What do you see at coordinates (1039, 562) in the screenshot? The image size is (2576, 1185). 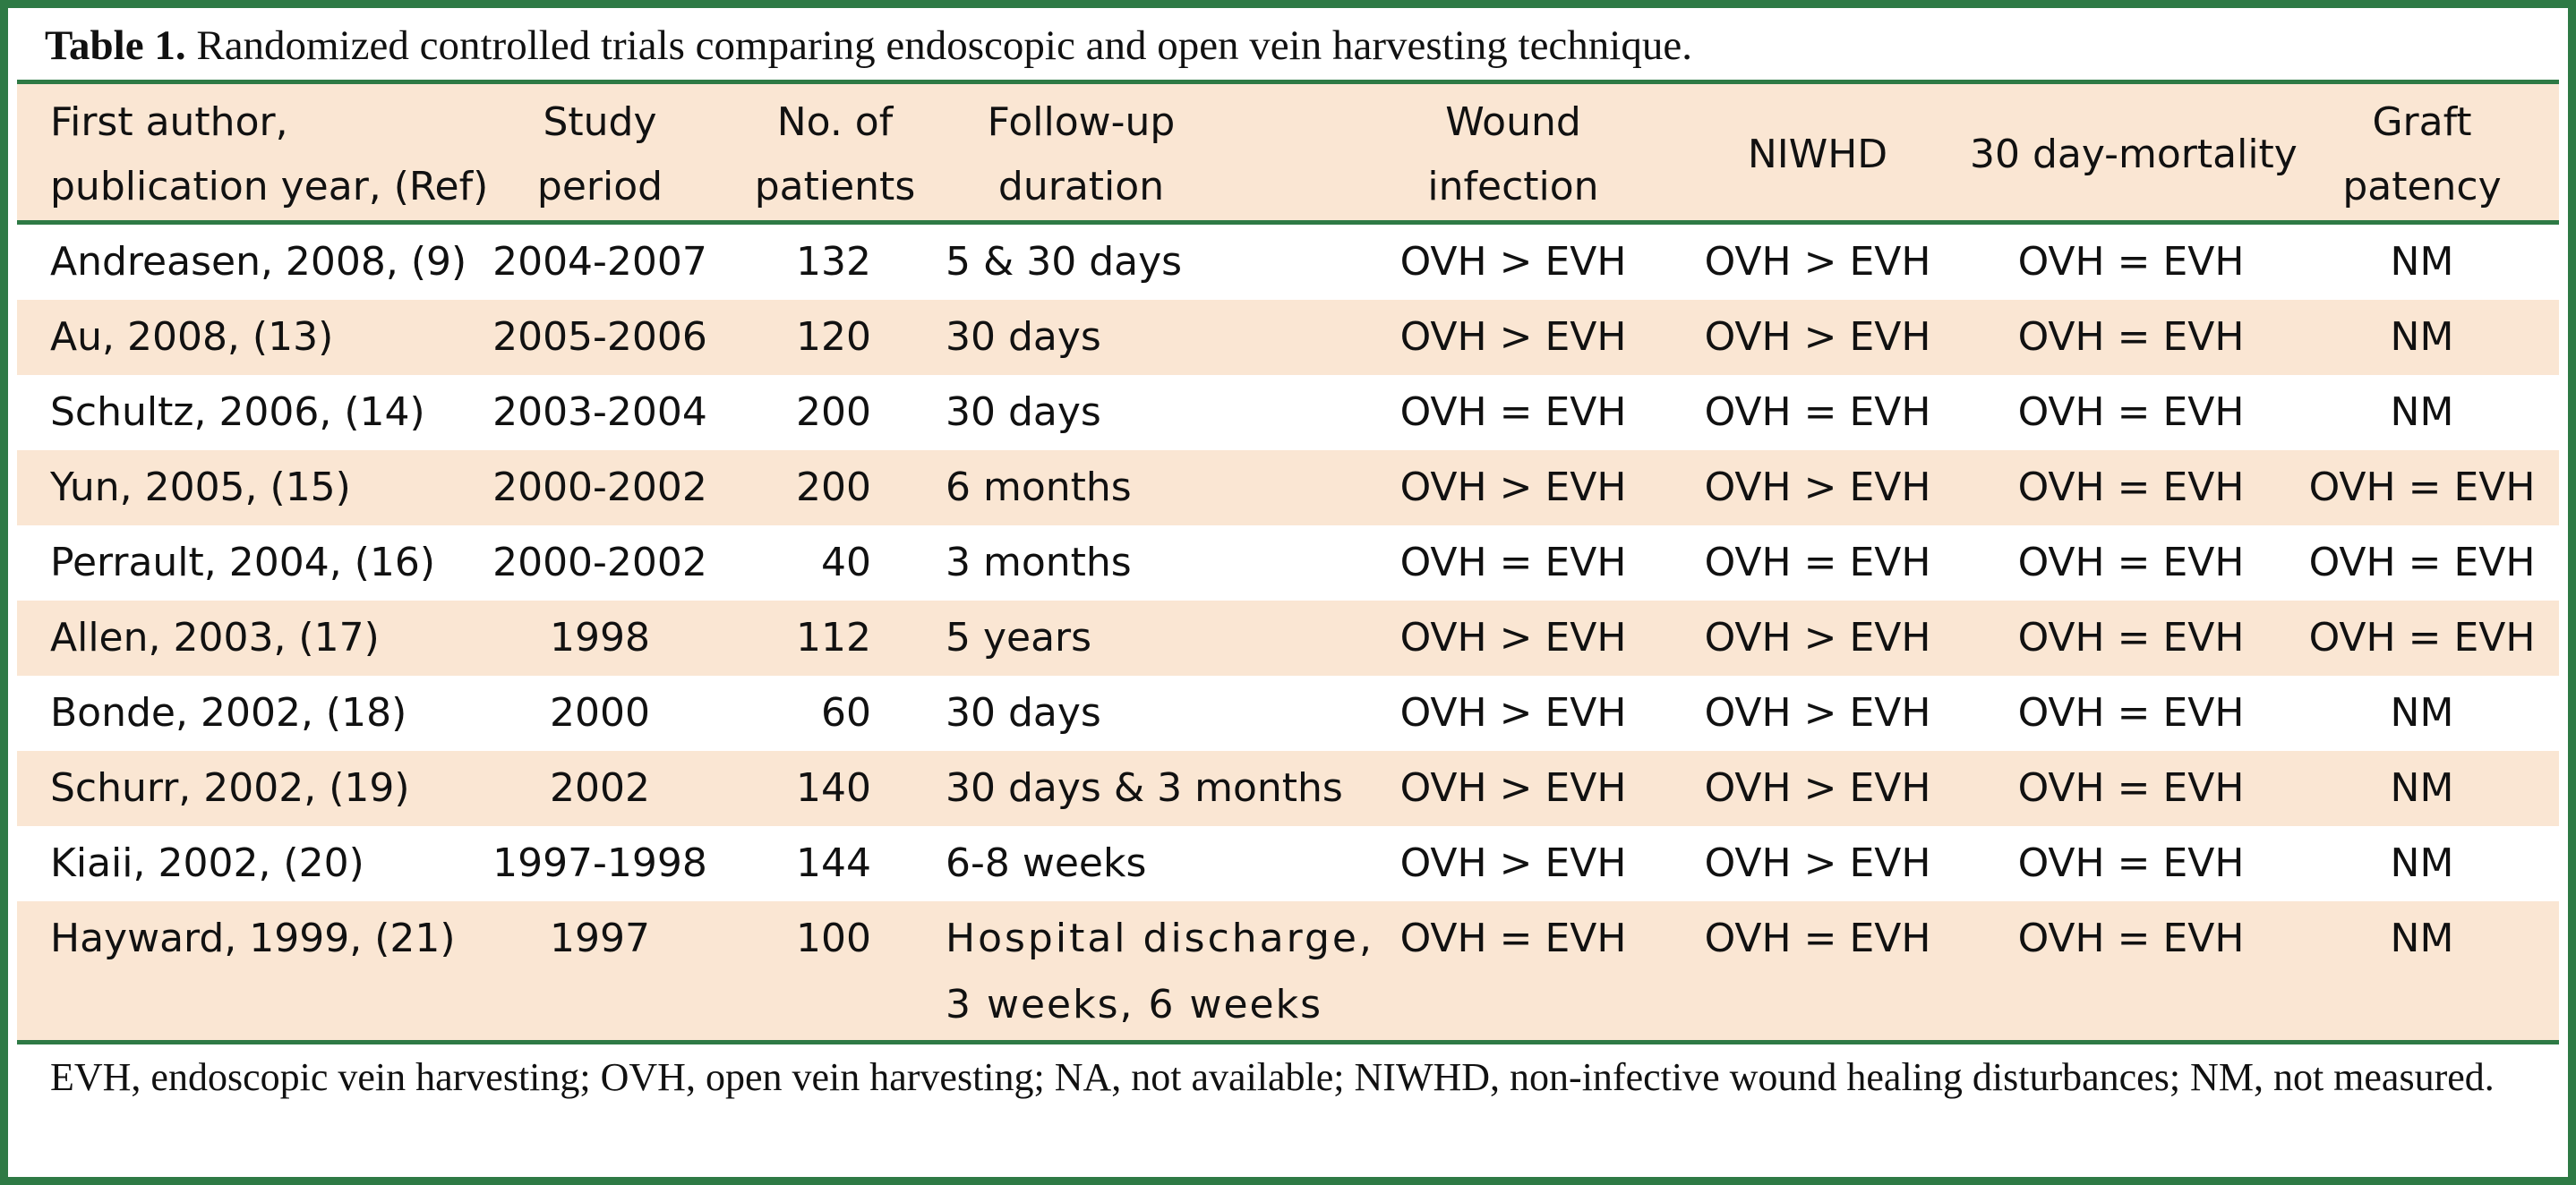 I see `cell-followup: 3 months` at bounding box center [1039, 562].